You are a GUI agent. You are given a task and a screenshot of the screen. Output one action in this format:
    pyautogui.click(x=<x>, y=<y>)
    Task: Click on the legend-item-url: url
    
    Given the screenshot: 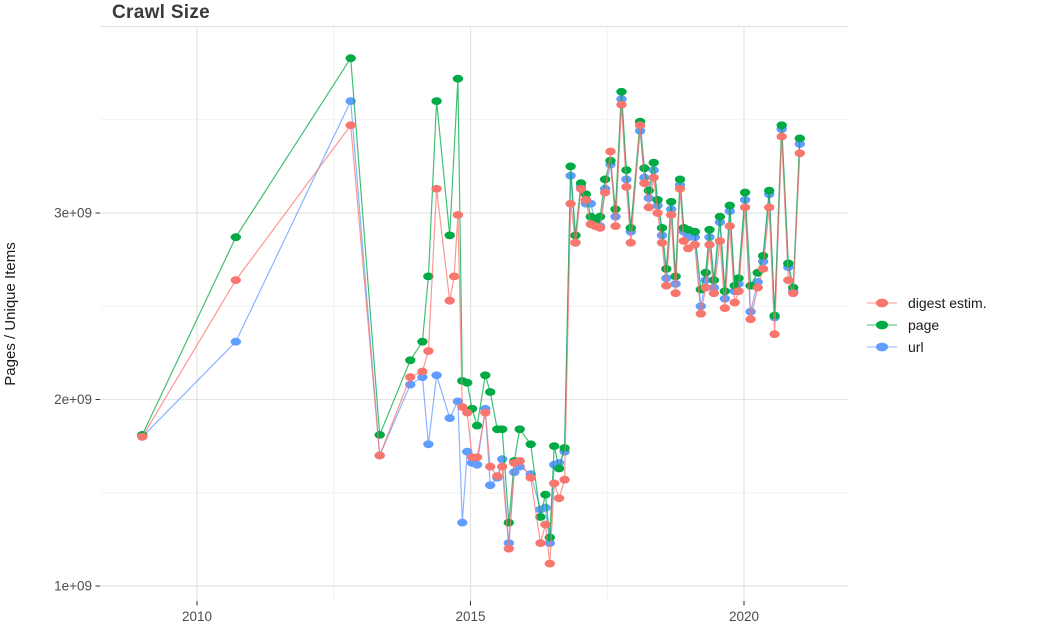 What is the action you would take?
    pyautogui.click(x=926, y=347)
    